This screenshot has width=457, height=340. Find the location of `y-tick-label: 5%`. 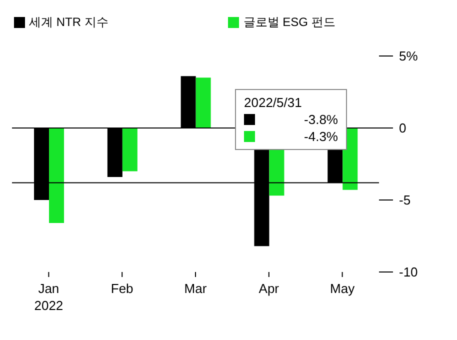

y-tick-label: 5% is located at coordinates (408, 56).